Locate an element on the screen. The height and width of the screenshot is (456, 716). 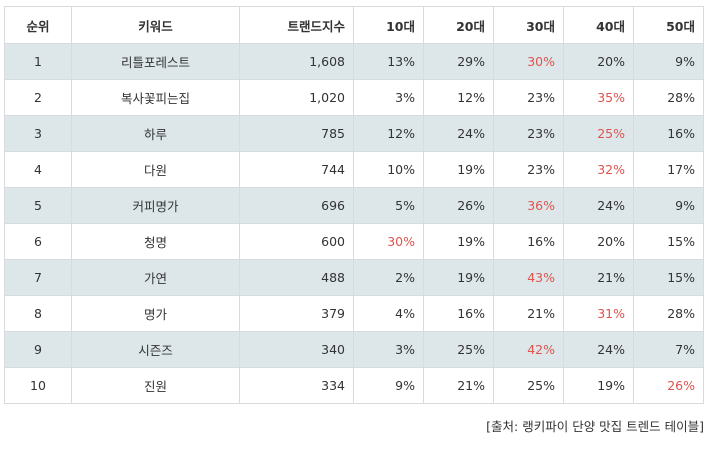
cell-keyword: 하루 is located at coordinates (155, 133).